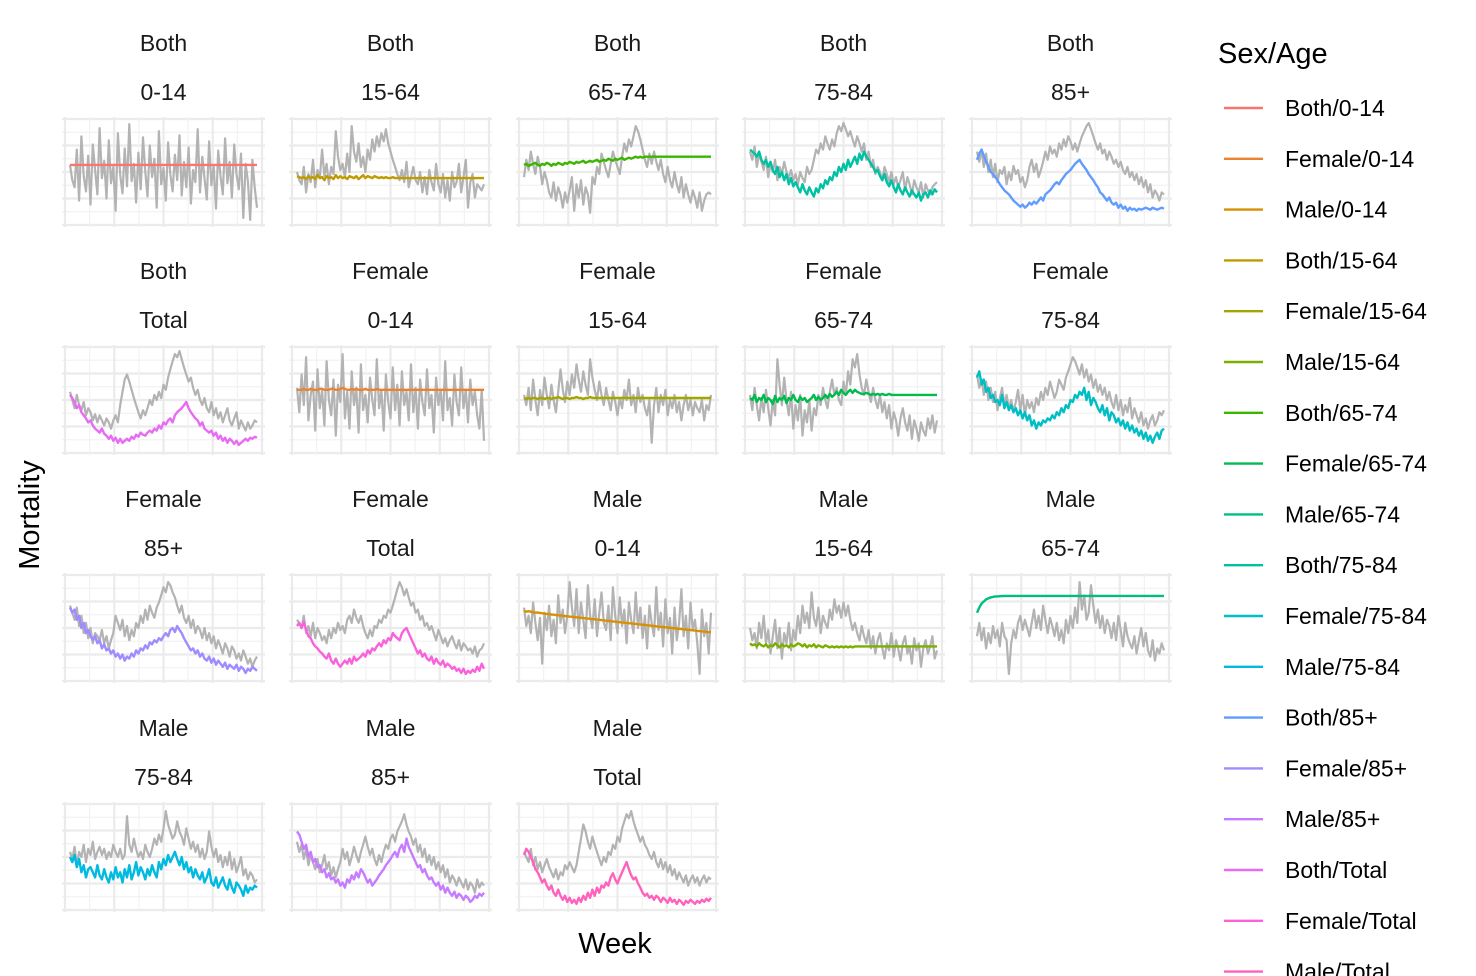  I want to click on legend-item: Male/75-84, so click(1312, 667).